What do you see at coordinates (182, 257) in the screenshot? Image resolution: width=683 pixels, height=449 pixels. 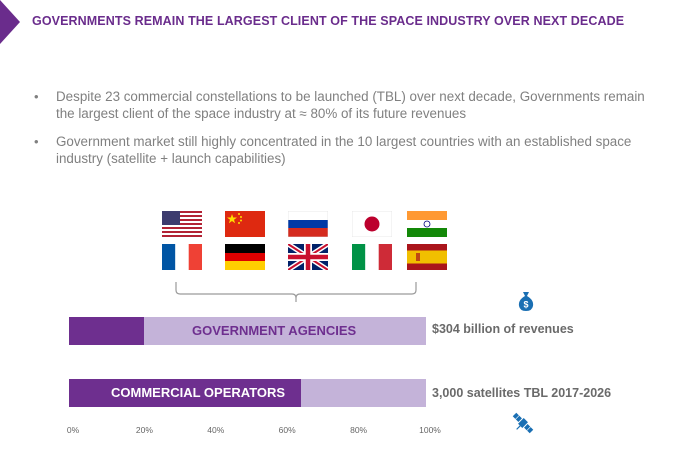 I see `france-flag` at bounding box center [182, 257].